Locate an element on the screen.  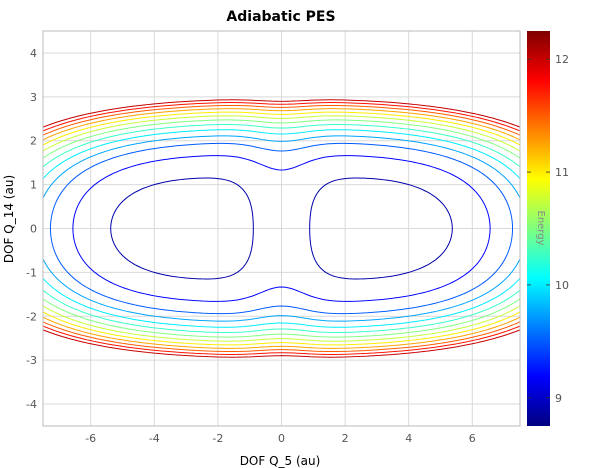
y-axis-ticks: -4 -3 -2 -1 0 1 2 3 4 is located at coordinates (31, 229).